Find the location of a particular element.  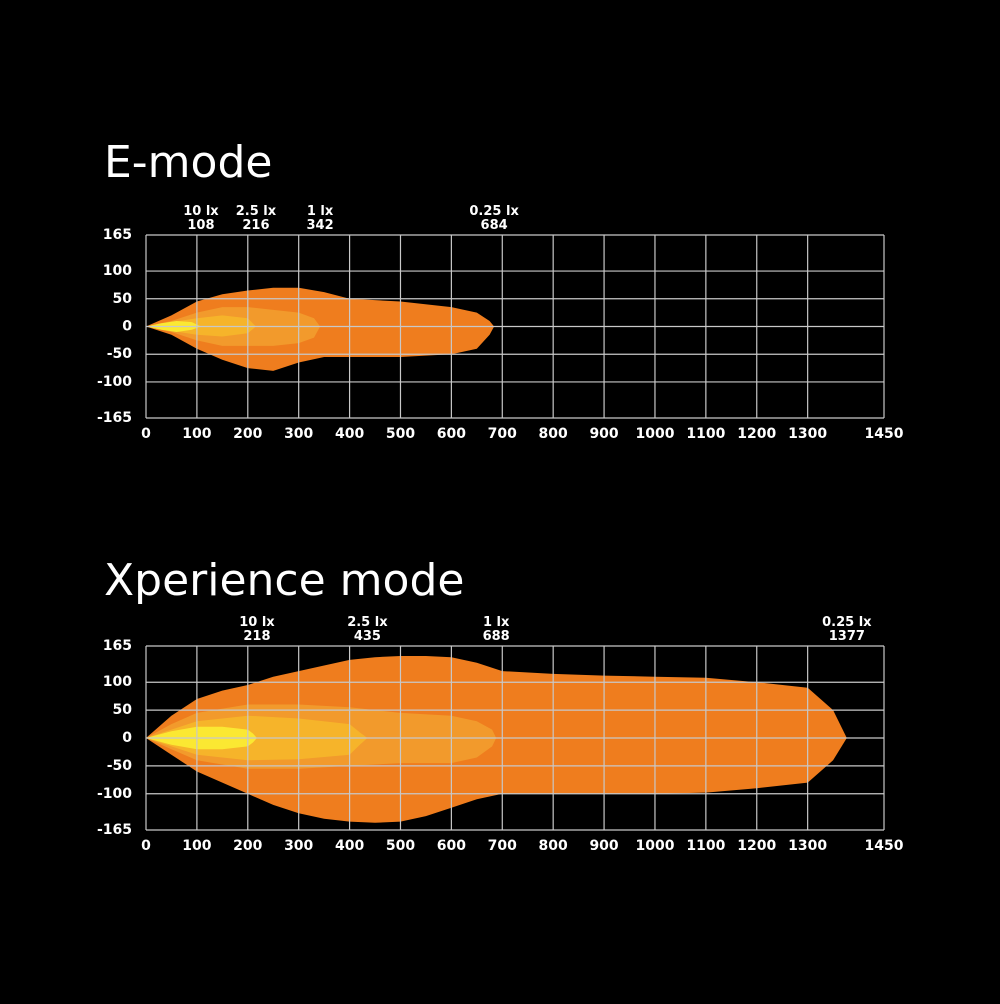

reach-label: 684 is located at coordinates (494, 225).